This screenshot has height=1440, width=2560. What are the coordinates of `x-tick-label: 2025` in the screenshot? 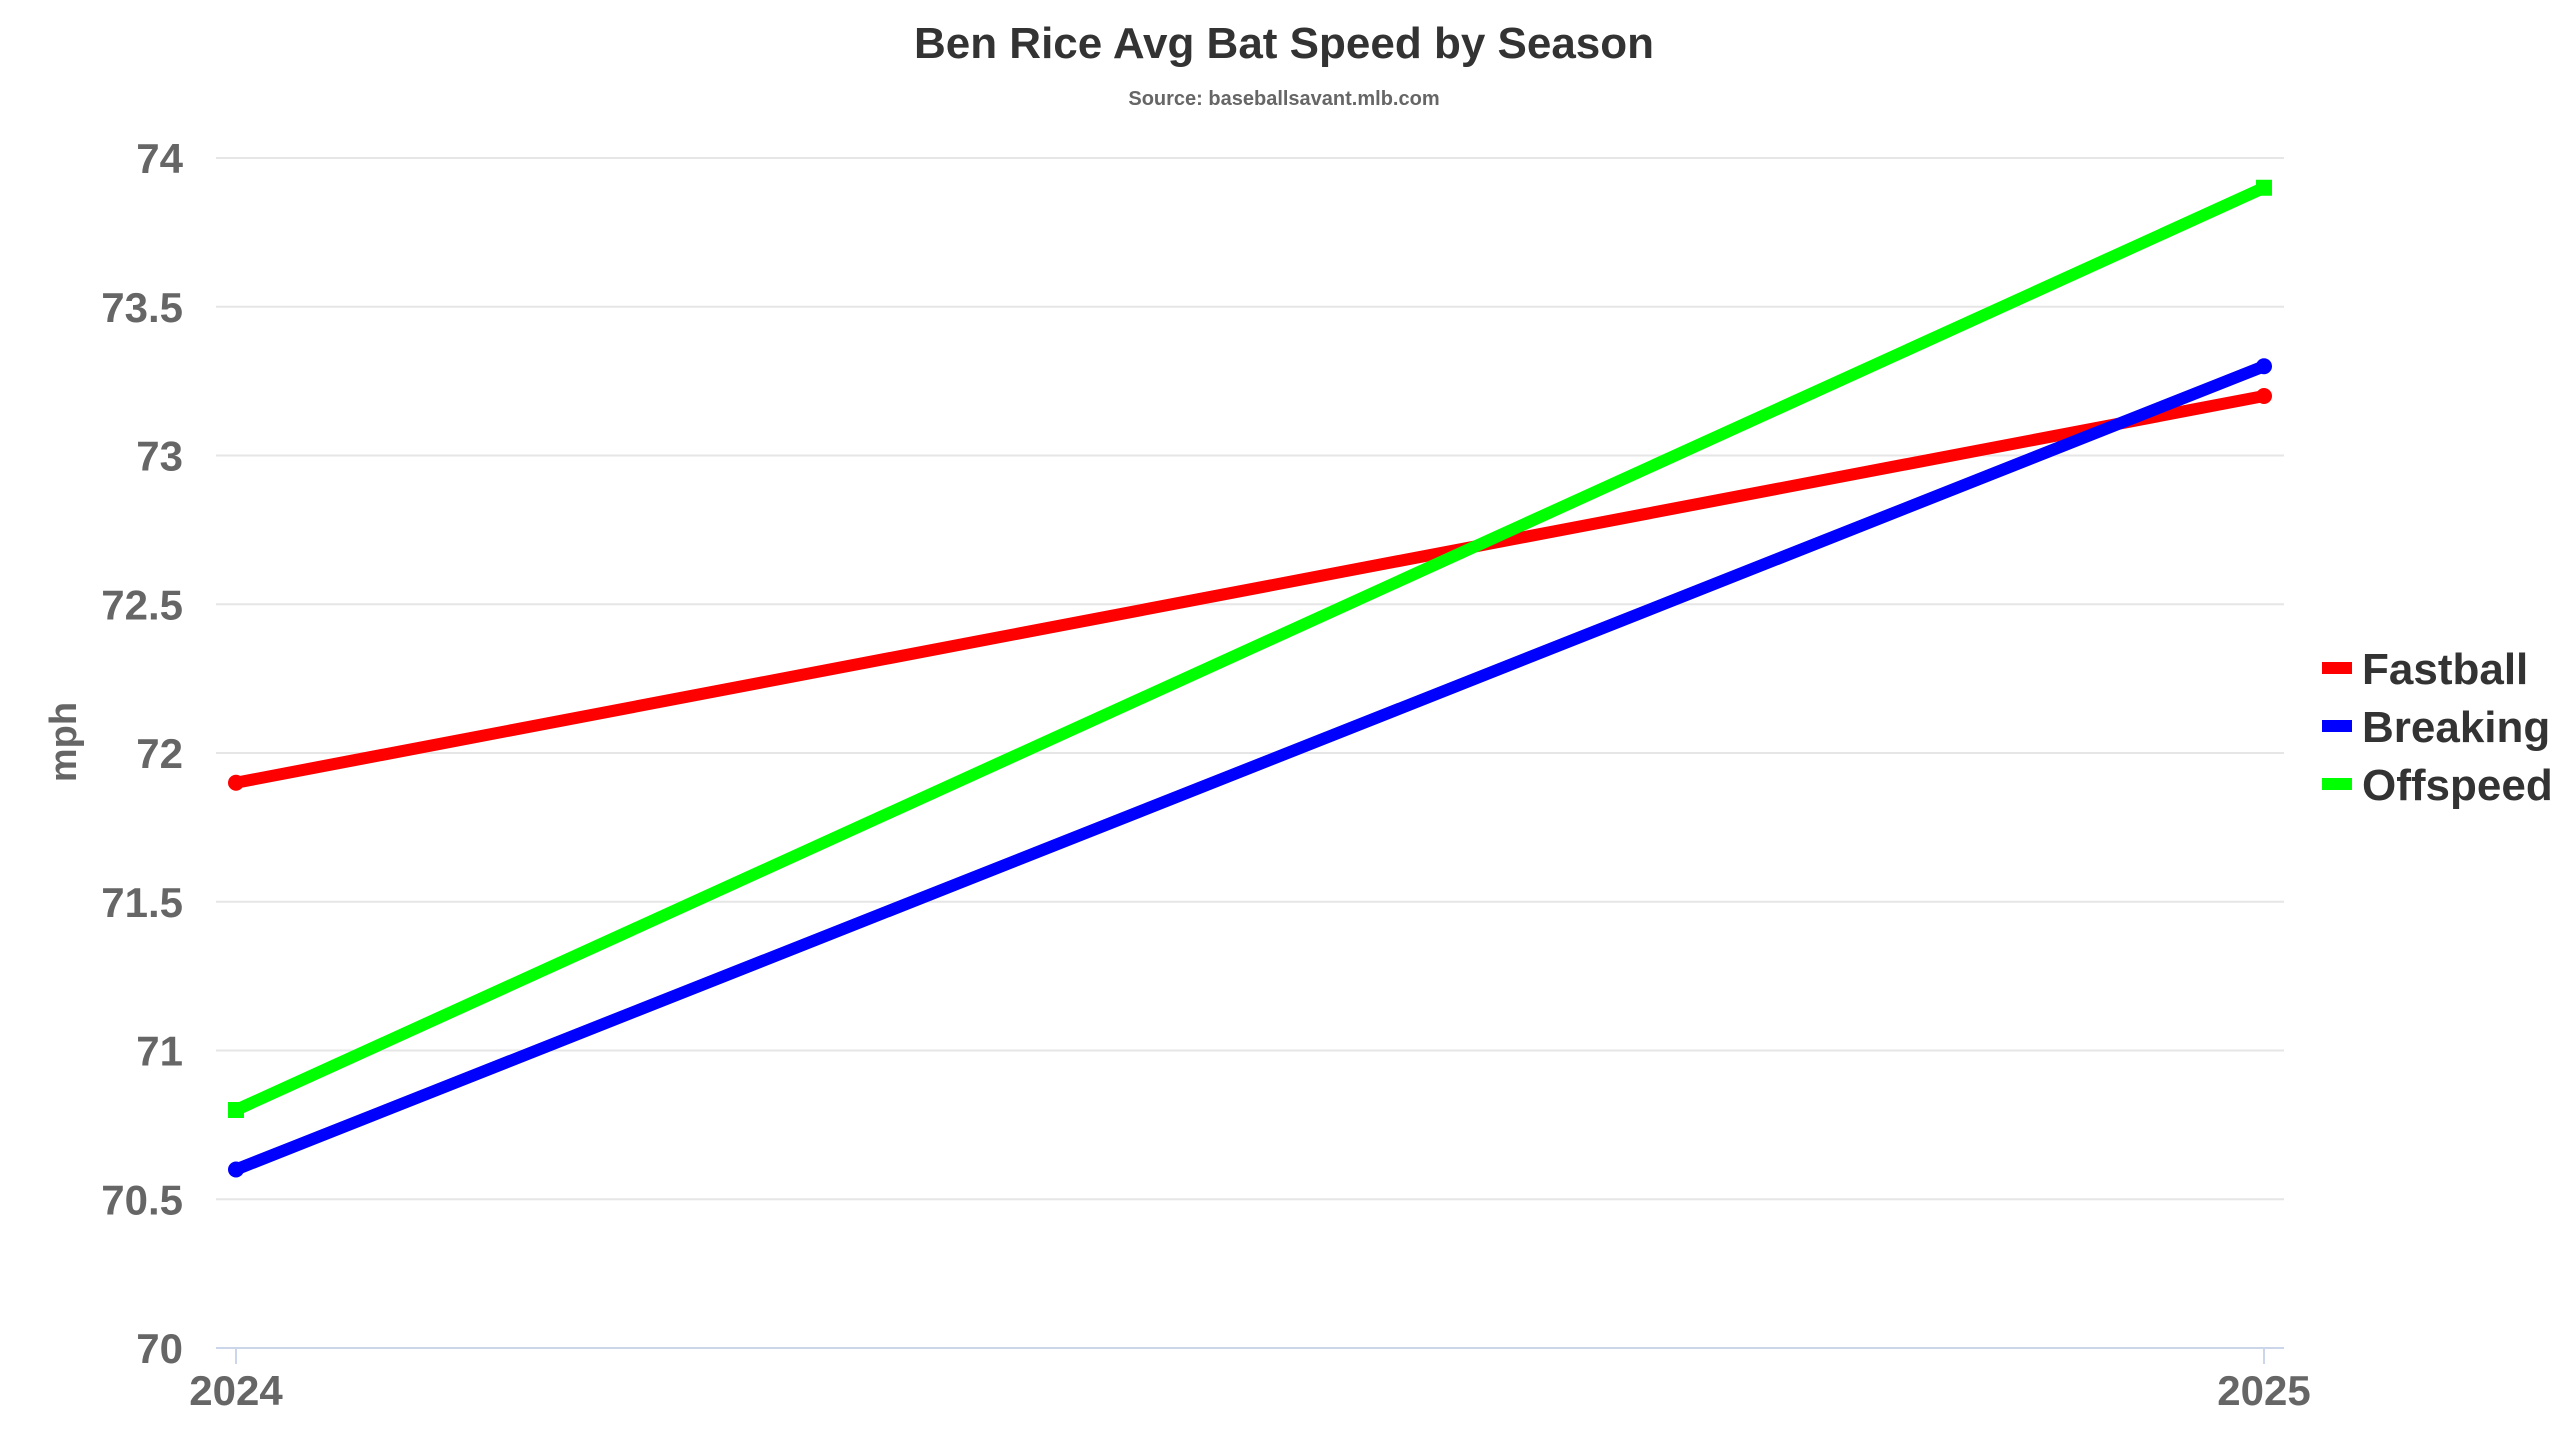 It's located at (2263, 1390).